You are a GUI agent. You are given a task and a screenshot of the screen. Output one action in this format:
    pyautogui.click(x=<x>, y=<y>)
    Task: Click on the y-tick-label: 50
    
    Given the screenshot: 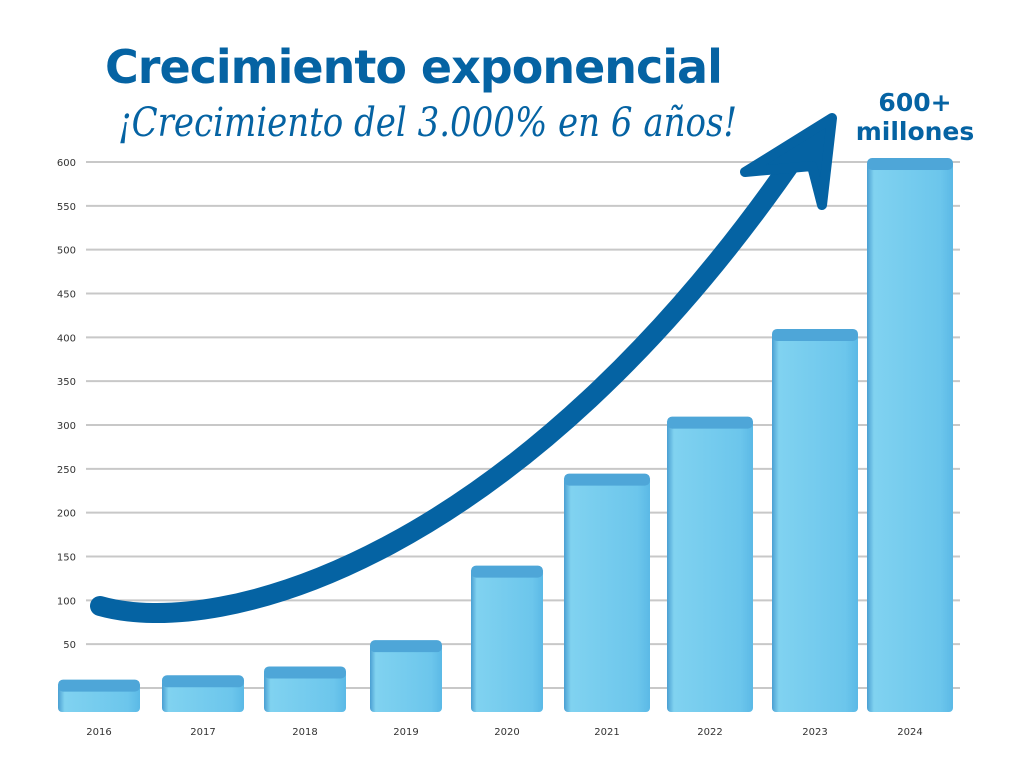 What is the action you would take?
    pyautogui.click(x=69, y=645)
    